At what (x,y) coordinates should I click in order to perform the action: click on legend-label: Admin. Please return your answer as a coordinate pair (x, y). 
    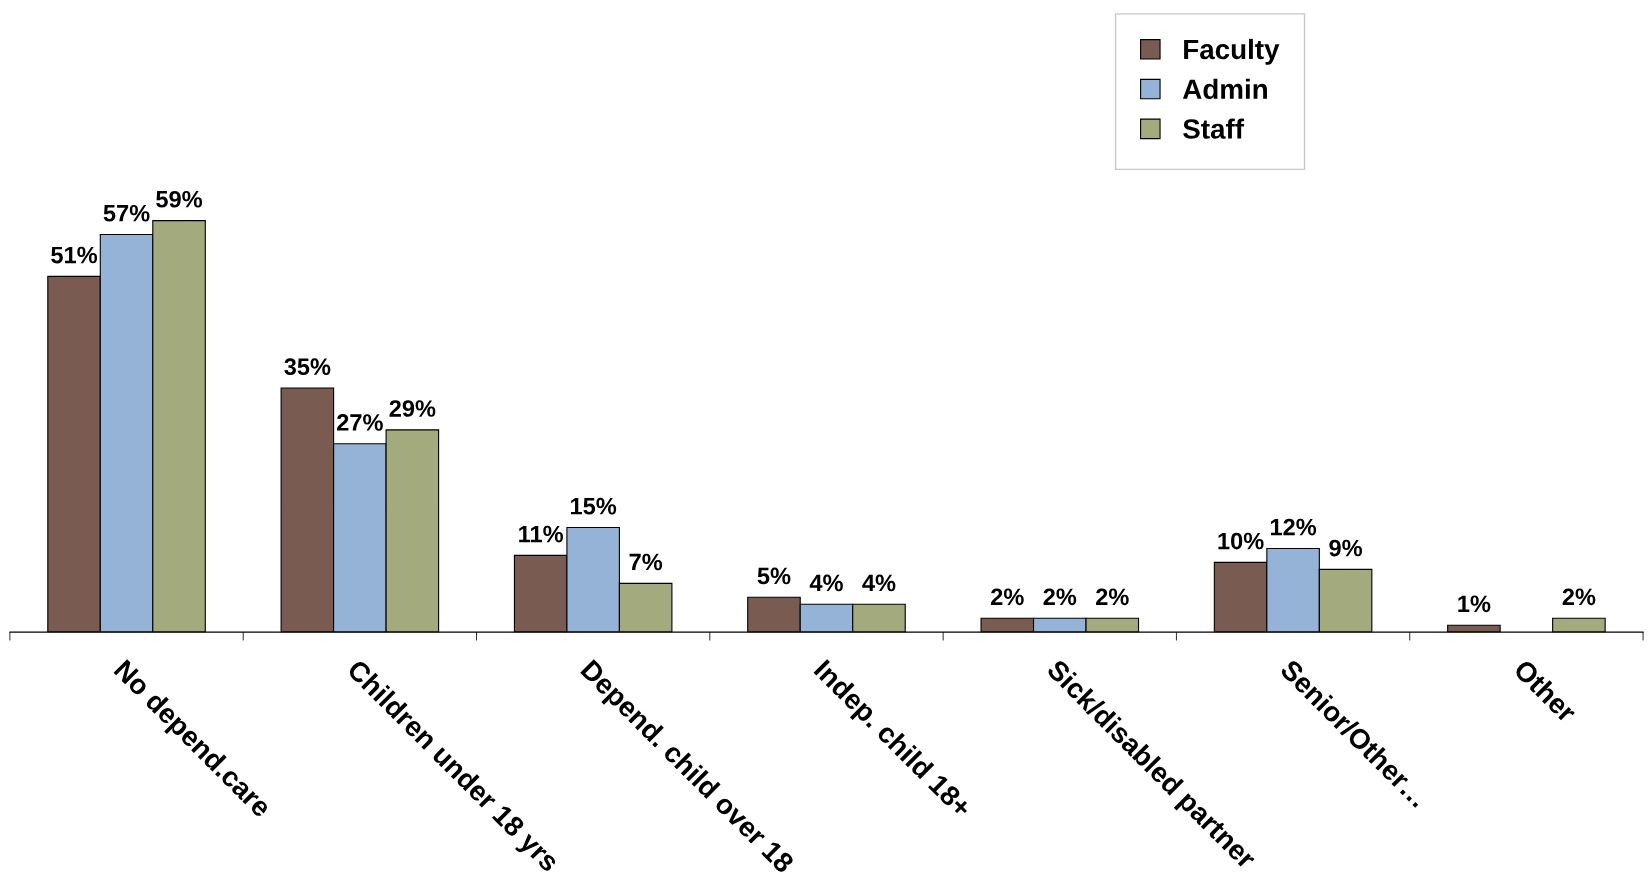
    Looking at the image, I should click on (1224, 89).